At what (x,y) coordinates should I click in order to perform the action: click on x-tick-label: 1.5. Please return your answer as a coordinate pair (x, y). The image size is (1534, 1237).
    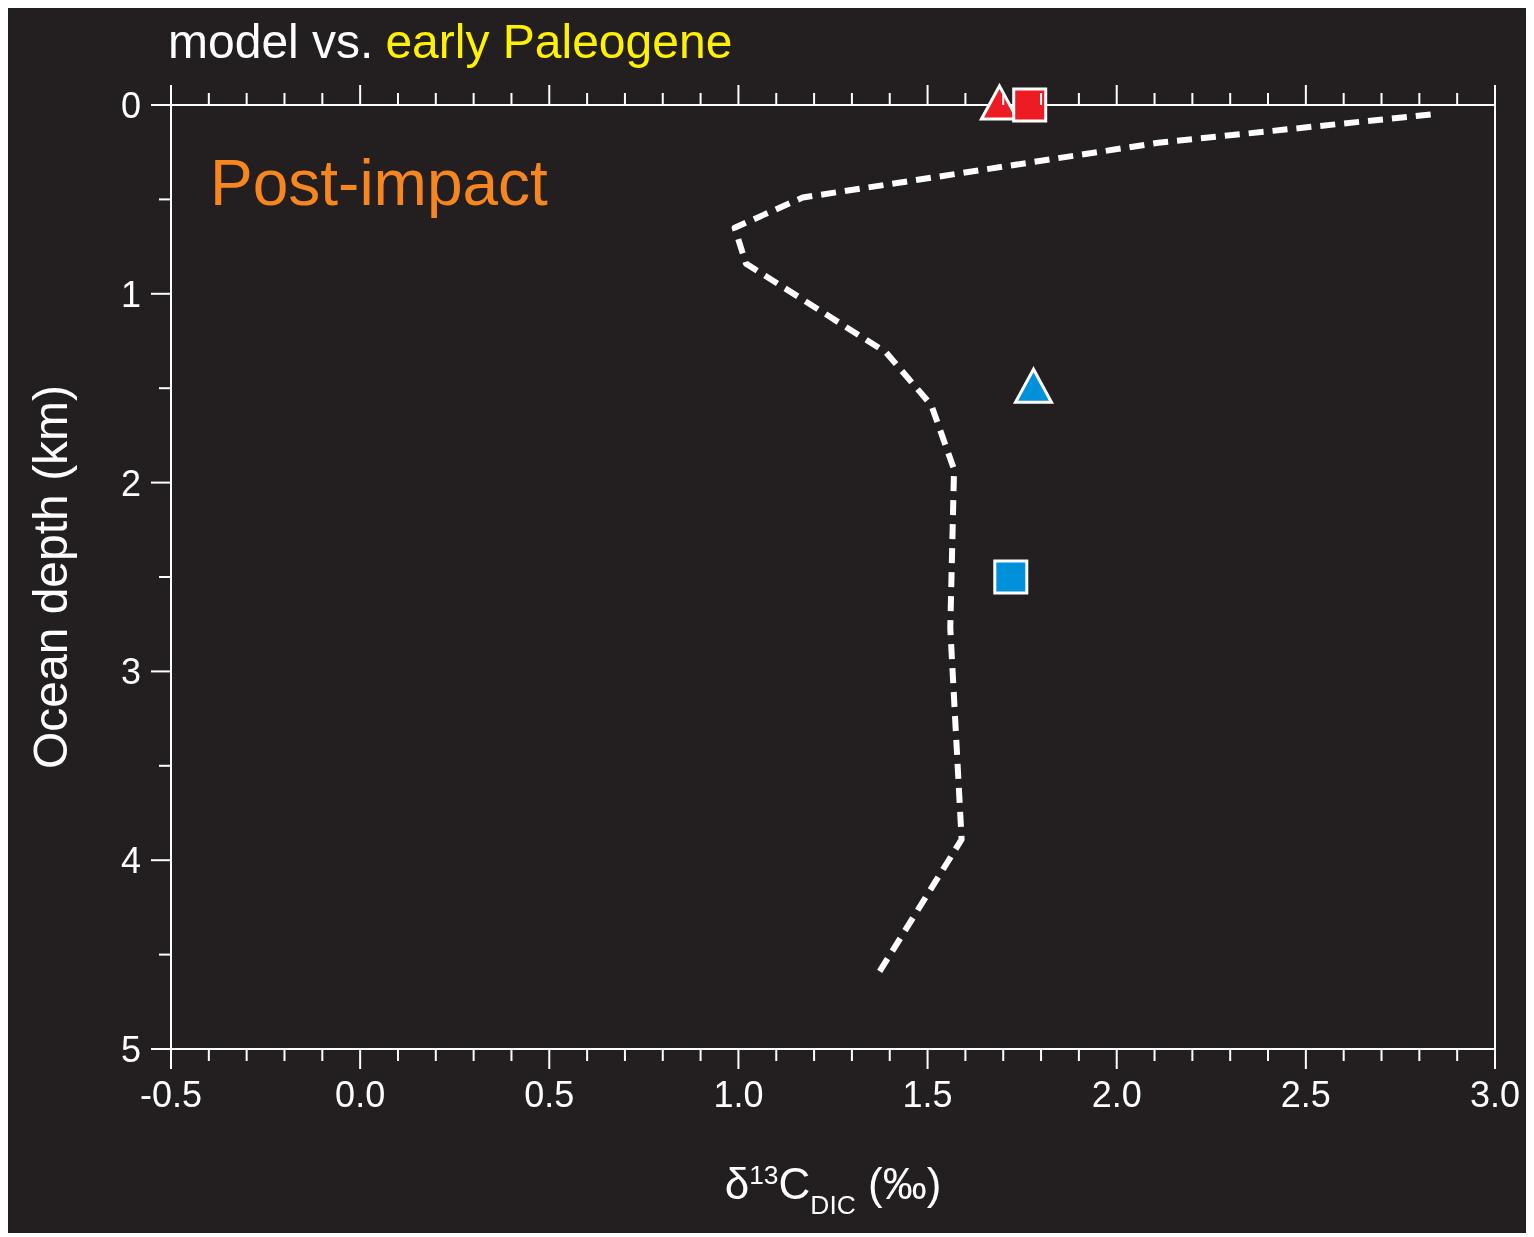
    Looking at the image, I should click on (927, 1094).